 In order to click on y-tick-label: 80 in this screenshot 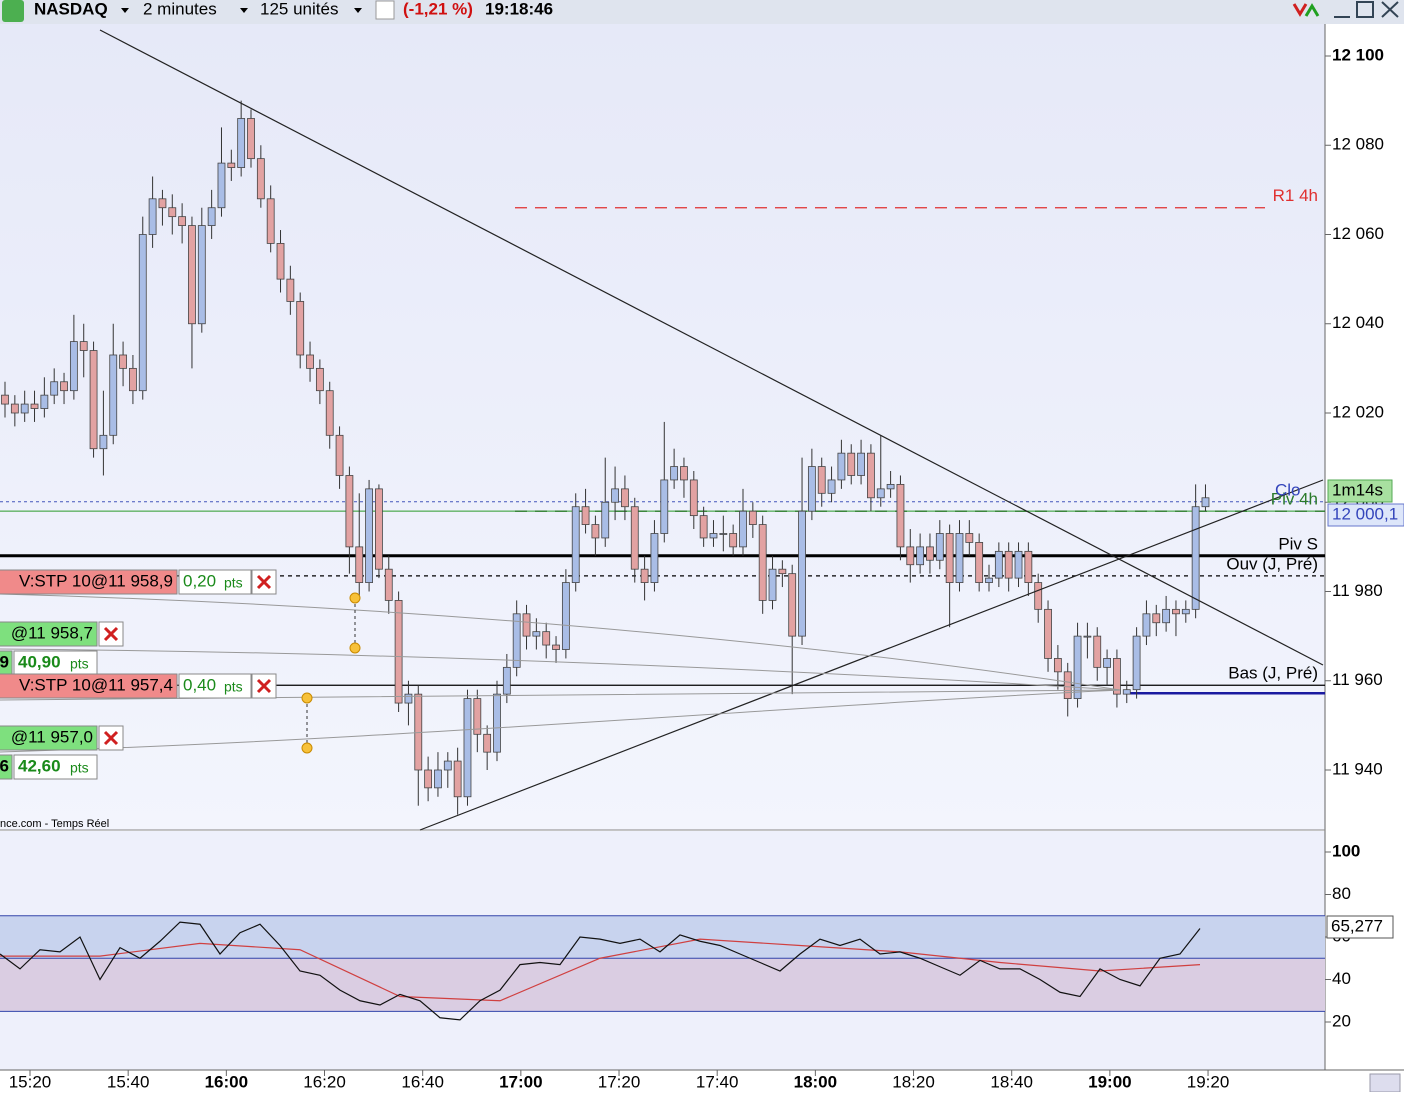, I will do `click(1341, 893)`.